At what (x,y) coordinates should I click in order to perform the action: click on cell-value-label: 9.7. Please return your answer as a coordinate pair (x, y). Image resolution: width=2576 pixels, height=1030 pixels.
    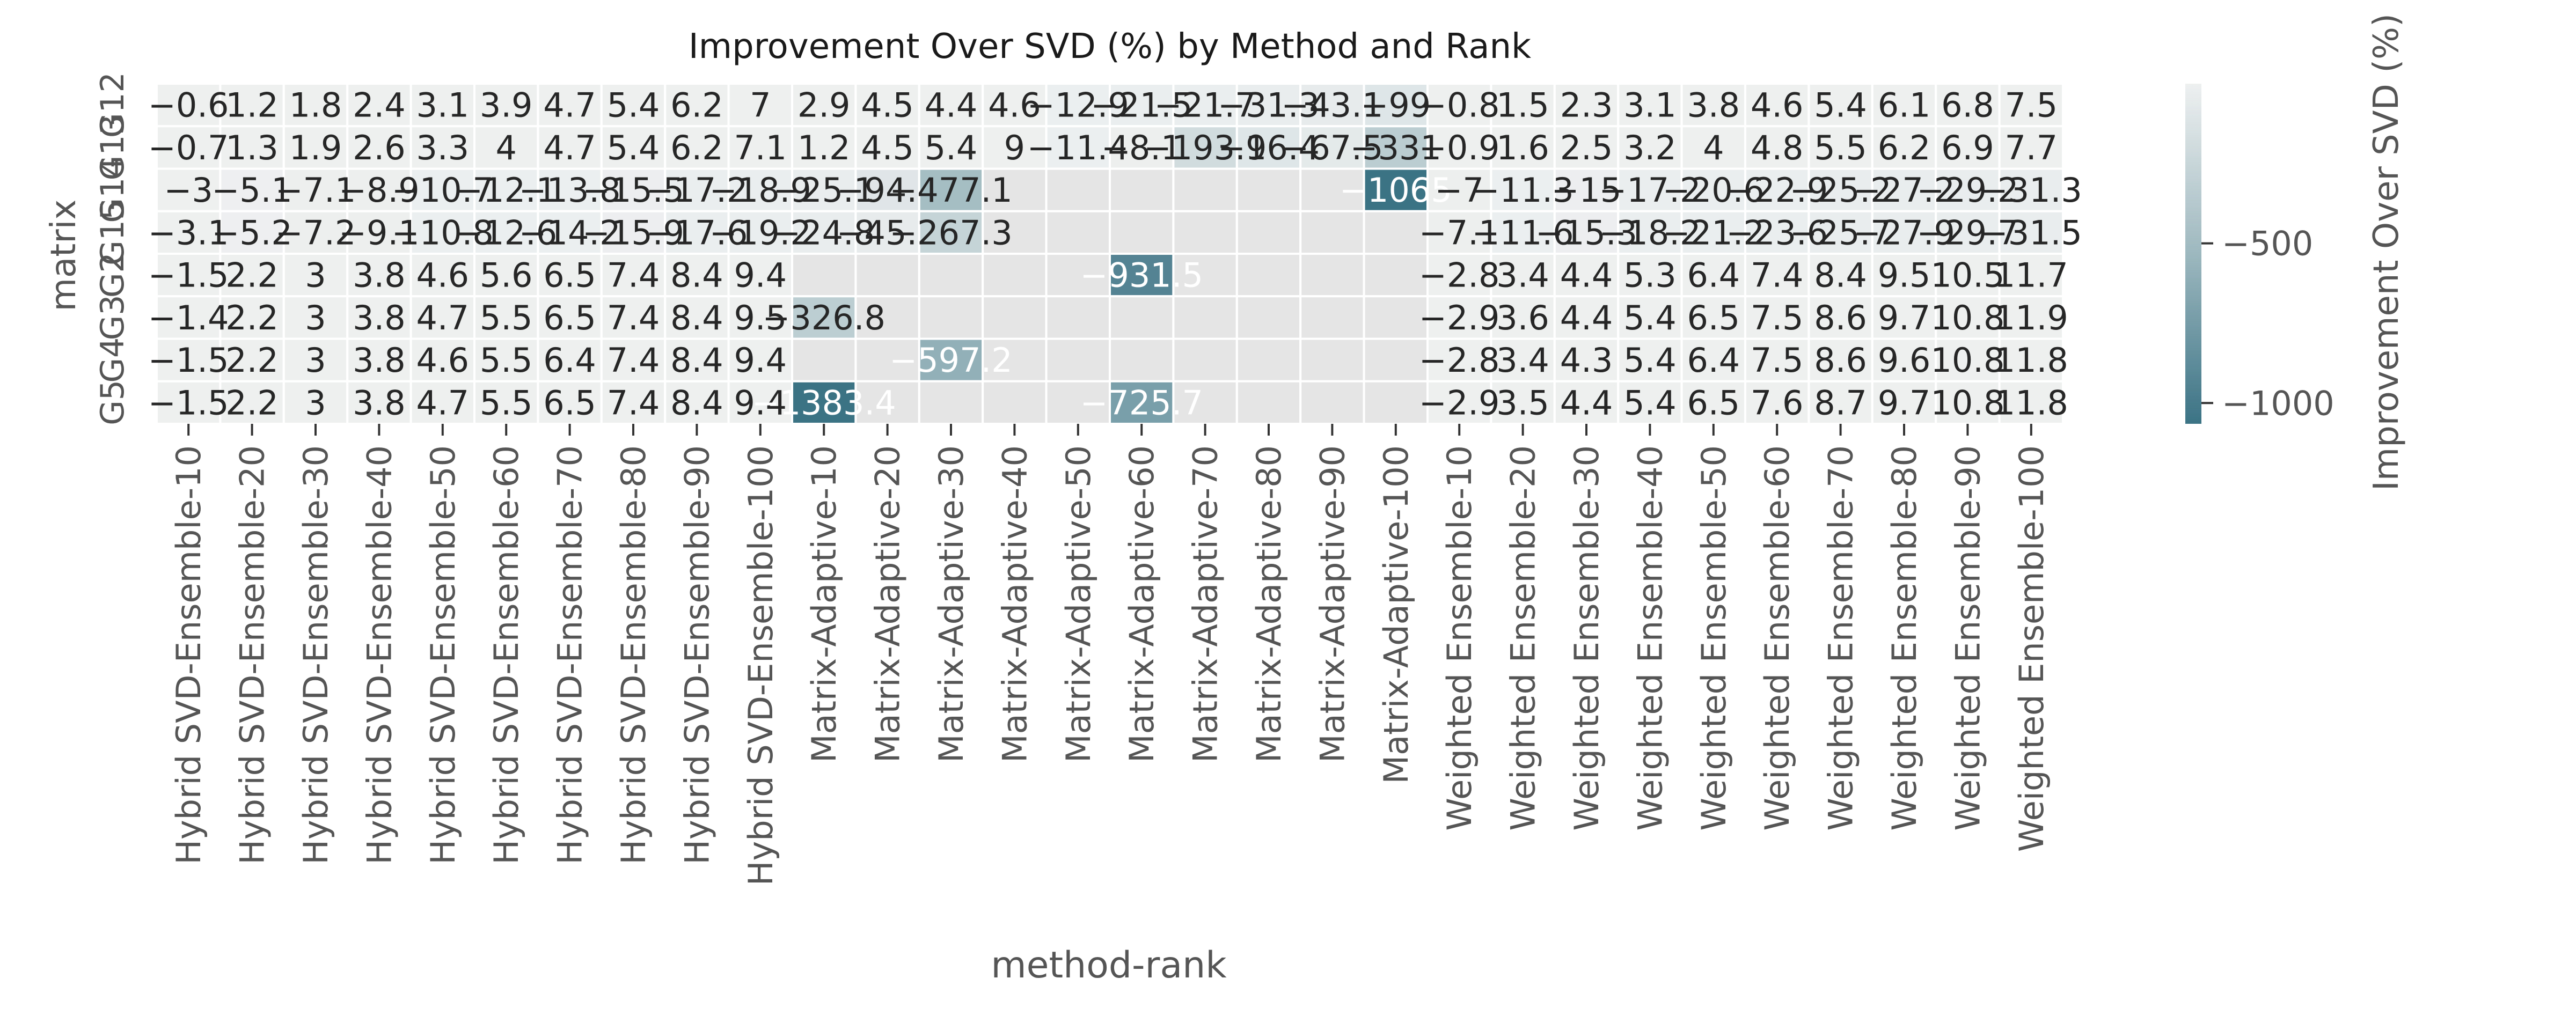
    Looking at the image, I should click on (1904, 403).